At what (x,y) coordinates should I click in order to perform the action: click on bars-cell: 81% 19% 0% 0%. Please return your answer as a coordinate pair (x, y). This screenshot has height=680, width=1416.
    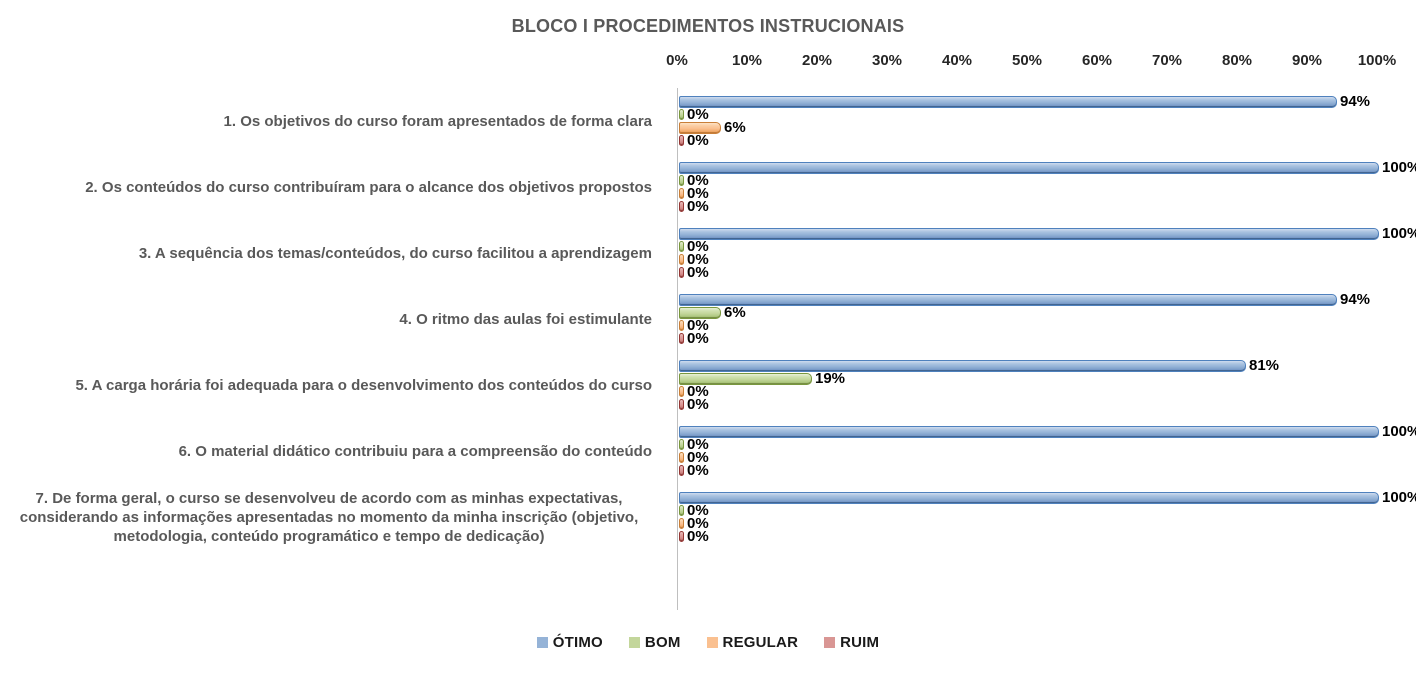
    Looking at the image, I should click on (1046, 385).